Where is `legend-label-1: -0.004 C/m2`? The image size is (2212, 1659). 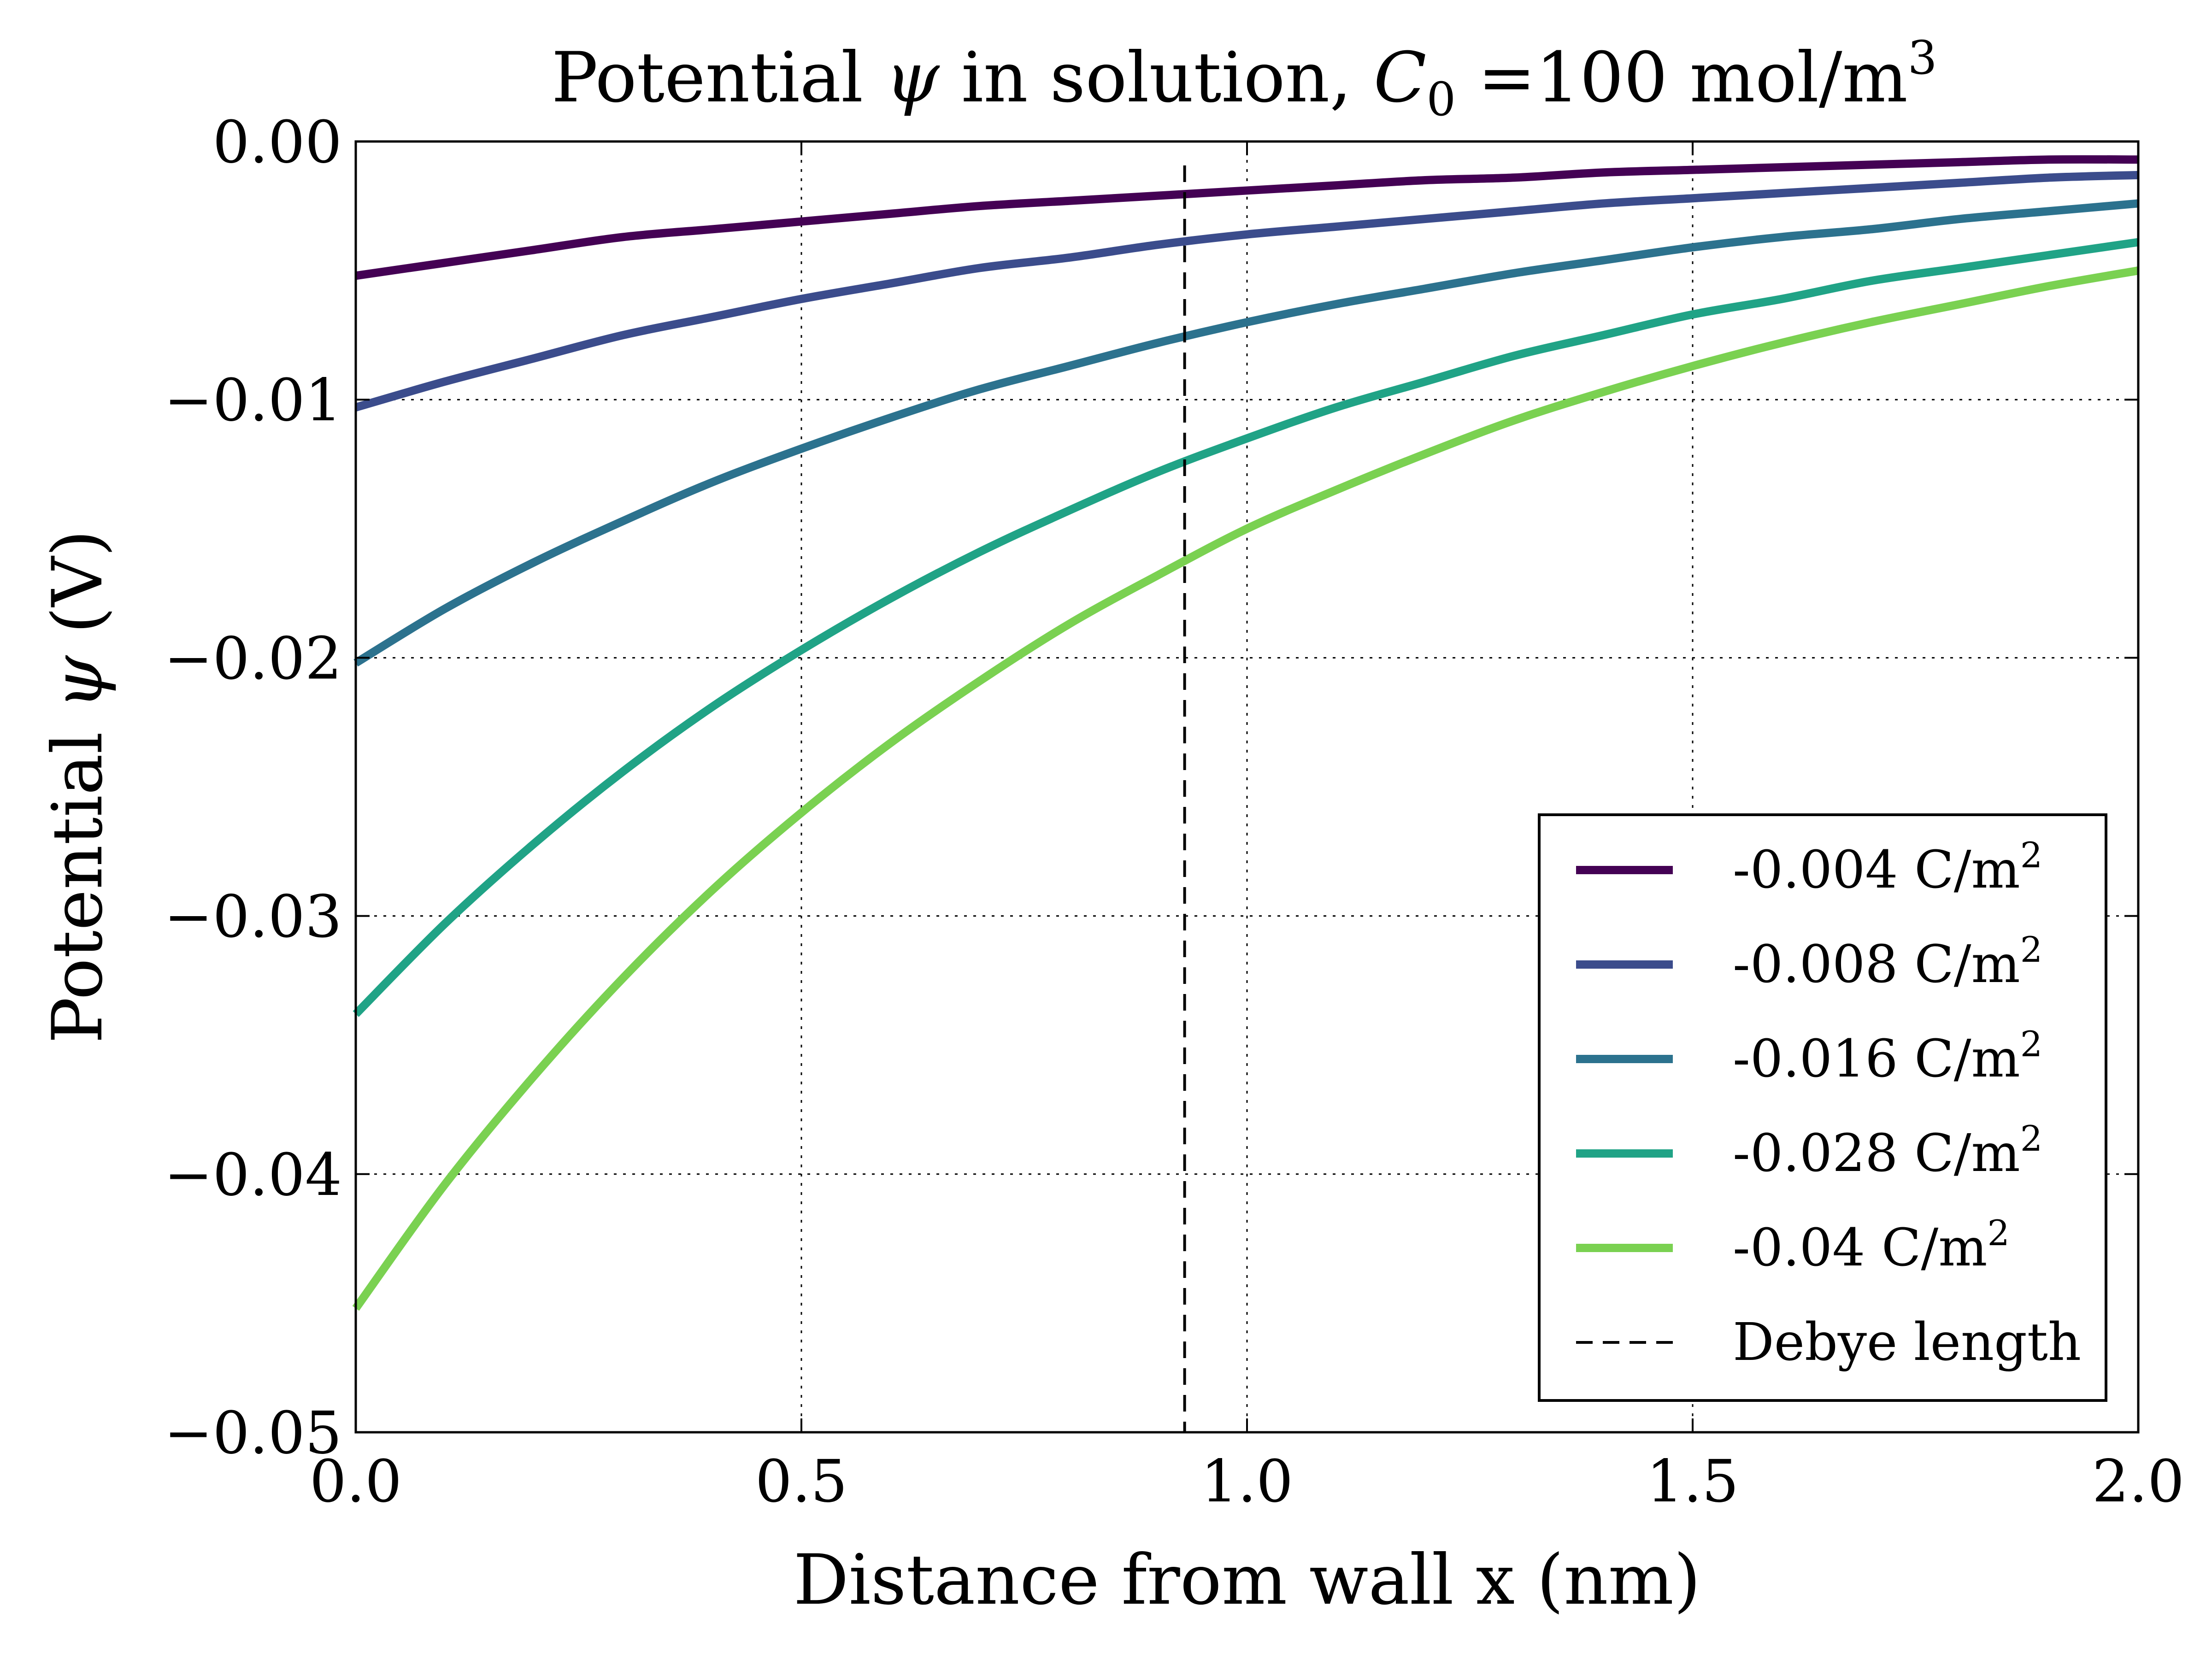 legend-label-1: -0.004 C/m2 is located at coordinates (1887, 867).